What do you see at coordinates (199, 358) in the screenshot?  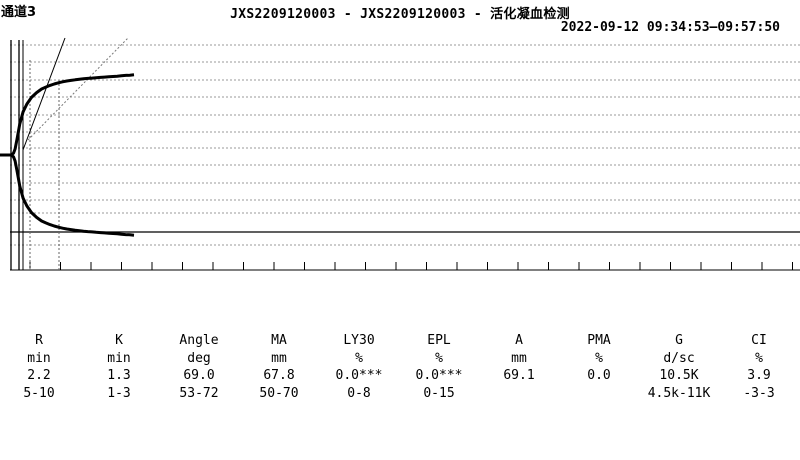 I see `param-unit: deg` at bounding box center [199, 358].